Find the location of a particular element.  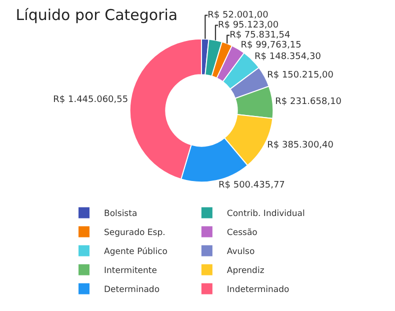

data-label: R$ 75.831,54 is located at coordinates (260, 35).